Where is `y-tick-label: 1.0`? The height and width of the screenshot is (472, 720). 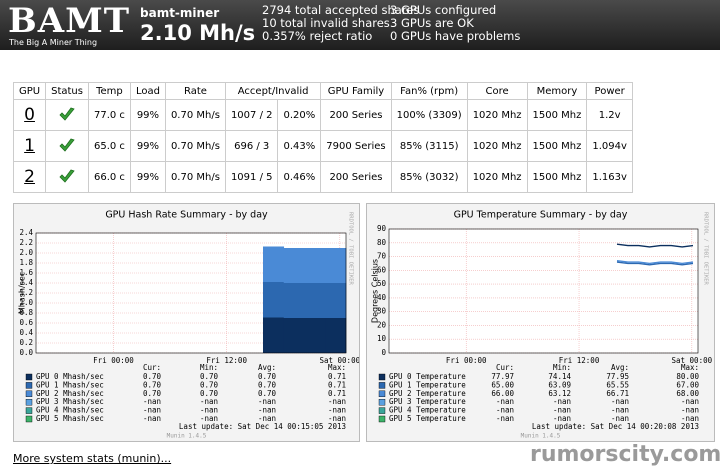 y-tick-label: 1.0 is located at coordinates (26, 302).